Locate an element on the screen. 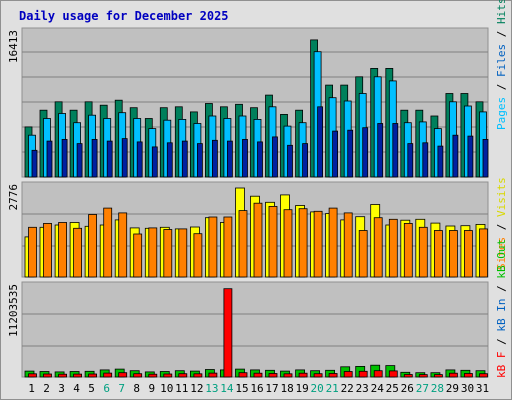 The image size is (512, 400). legend-visits-panel: Sites / Visits is located at coordinates (501, 223).